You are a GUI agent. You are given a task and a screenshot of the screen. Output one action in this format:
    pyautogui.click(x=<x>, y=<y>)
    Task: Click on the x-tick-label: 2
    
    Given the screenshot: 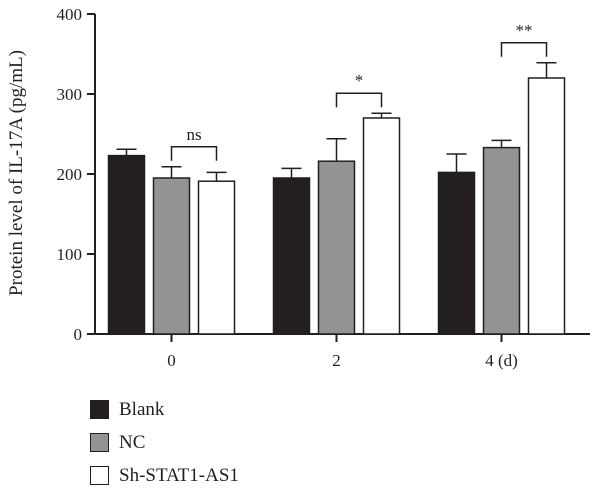 What is the action you would take?
    pyautogui.click(x=336, y=360)
    